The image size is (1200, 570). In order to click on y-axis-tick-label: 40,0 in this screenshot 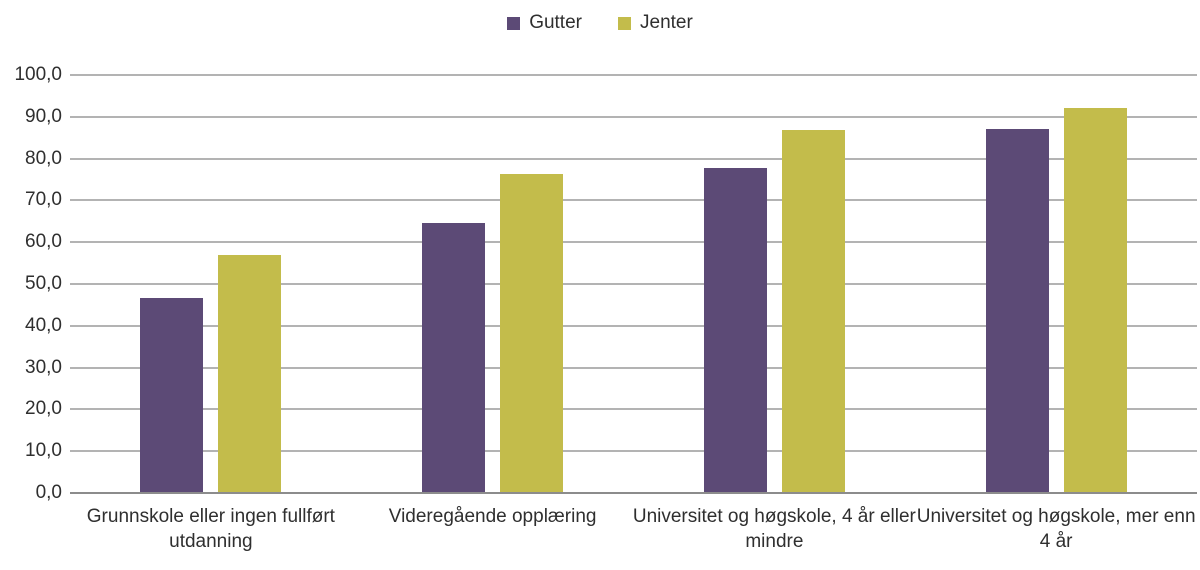, I will do `click(43, 325)`.